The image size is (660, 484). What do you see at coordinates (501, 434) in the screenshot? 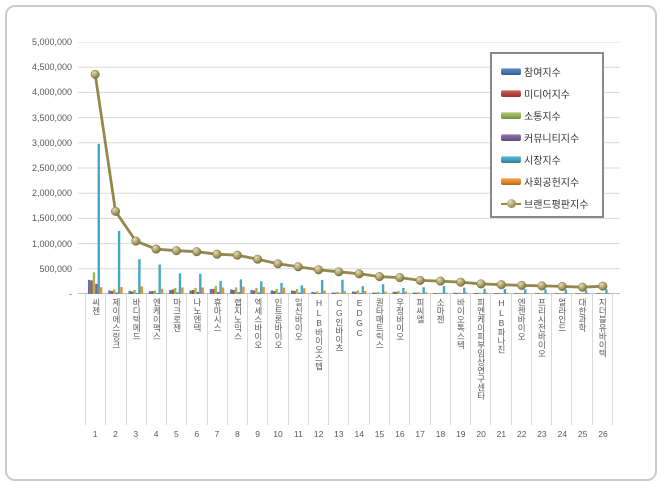
I see `rank-number: 21` at bounding box center [501, 434].